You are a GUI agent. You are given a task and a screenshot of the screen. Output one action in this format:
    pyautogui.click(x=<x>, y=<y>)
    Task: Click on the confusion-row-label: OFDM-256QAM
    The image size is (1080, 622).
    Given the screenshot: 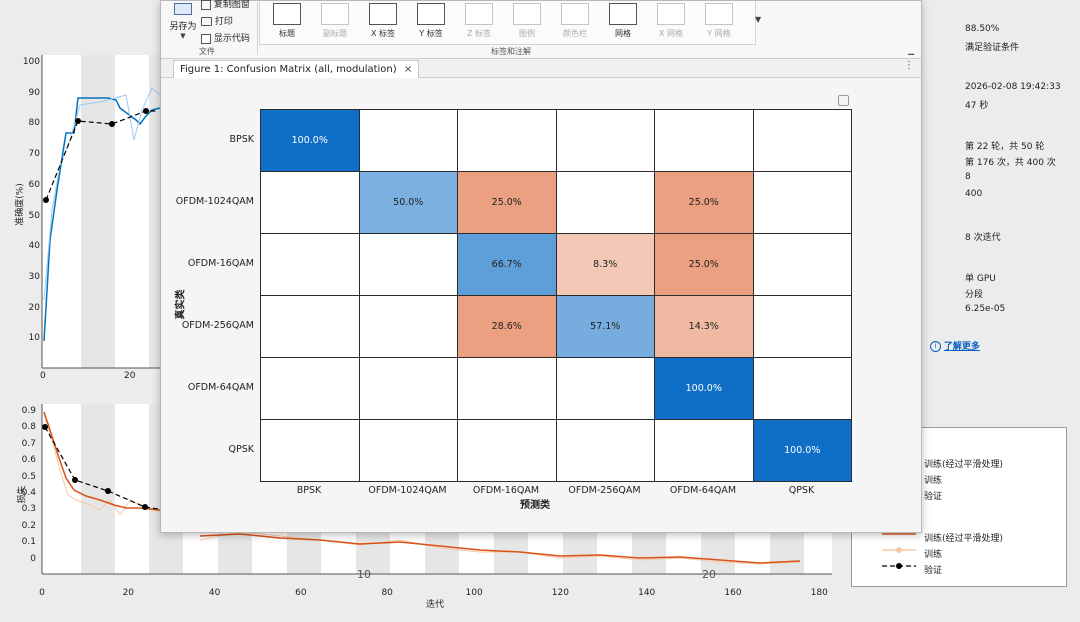 What is the action you would take?
    pyautogui.click(x=217, y=325)
    